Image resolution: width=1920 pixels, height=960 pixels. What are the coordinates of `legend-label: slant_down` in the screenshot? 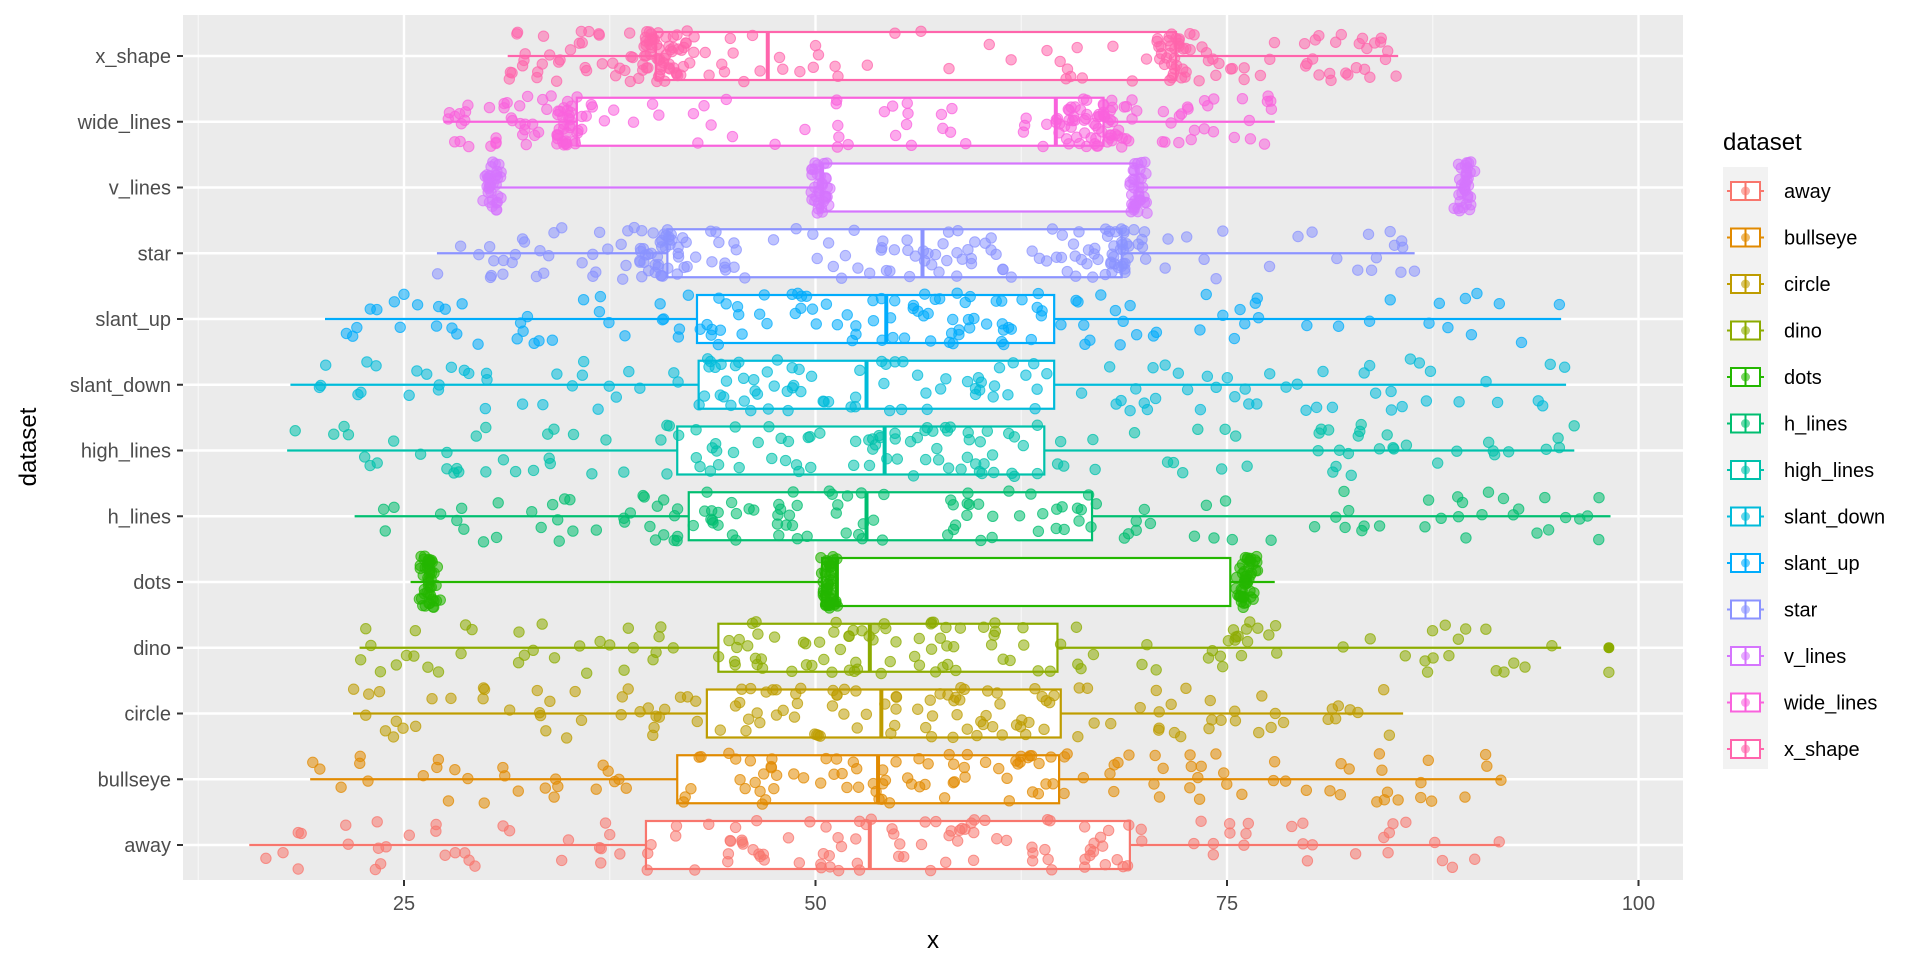 It's located at (1834, 518).